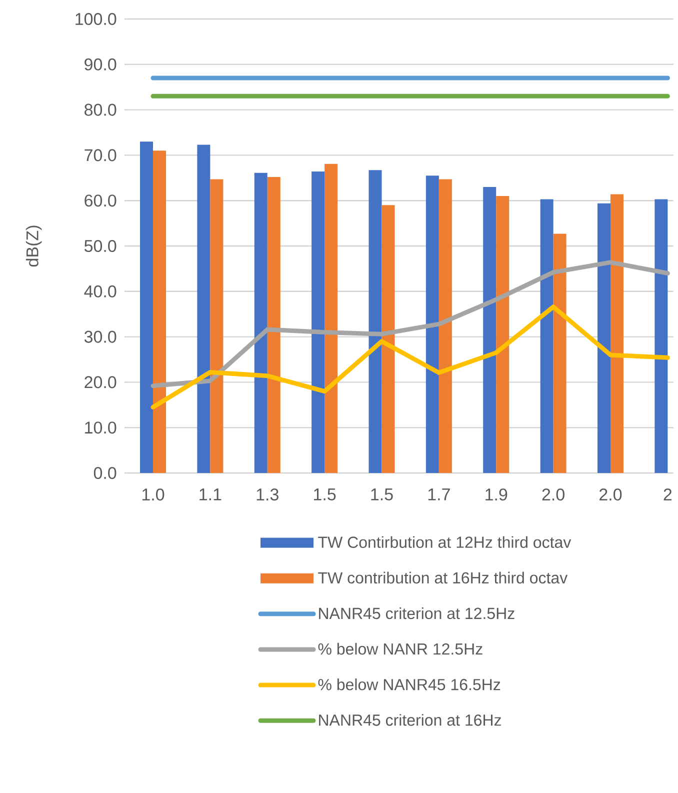  I want to click on x-tick-label: 1.3, so click(267, 494).